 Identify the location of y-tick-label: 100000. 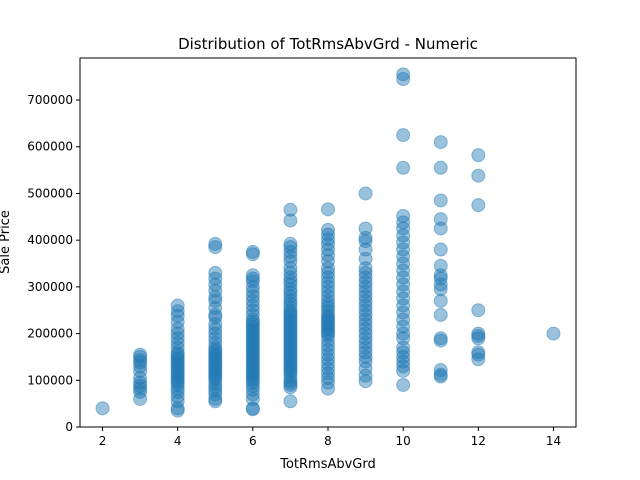
(50, 380).